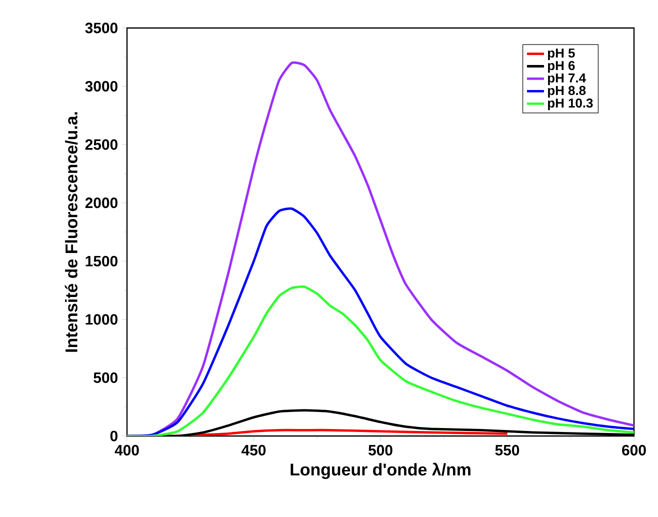 Image resolution: width=658 pixels, height=517 pixels. I want to click on x-tick-label: 400, so click(126, 450).